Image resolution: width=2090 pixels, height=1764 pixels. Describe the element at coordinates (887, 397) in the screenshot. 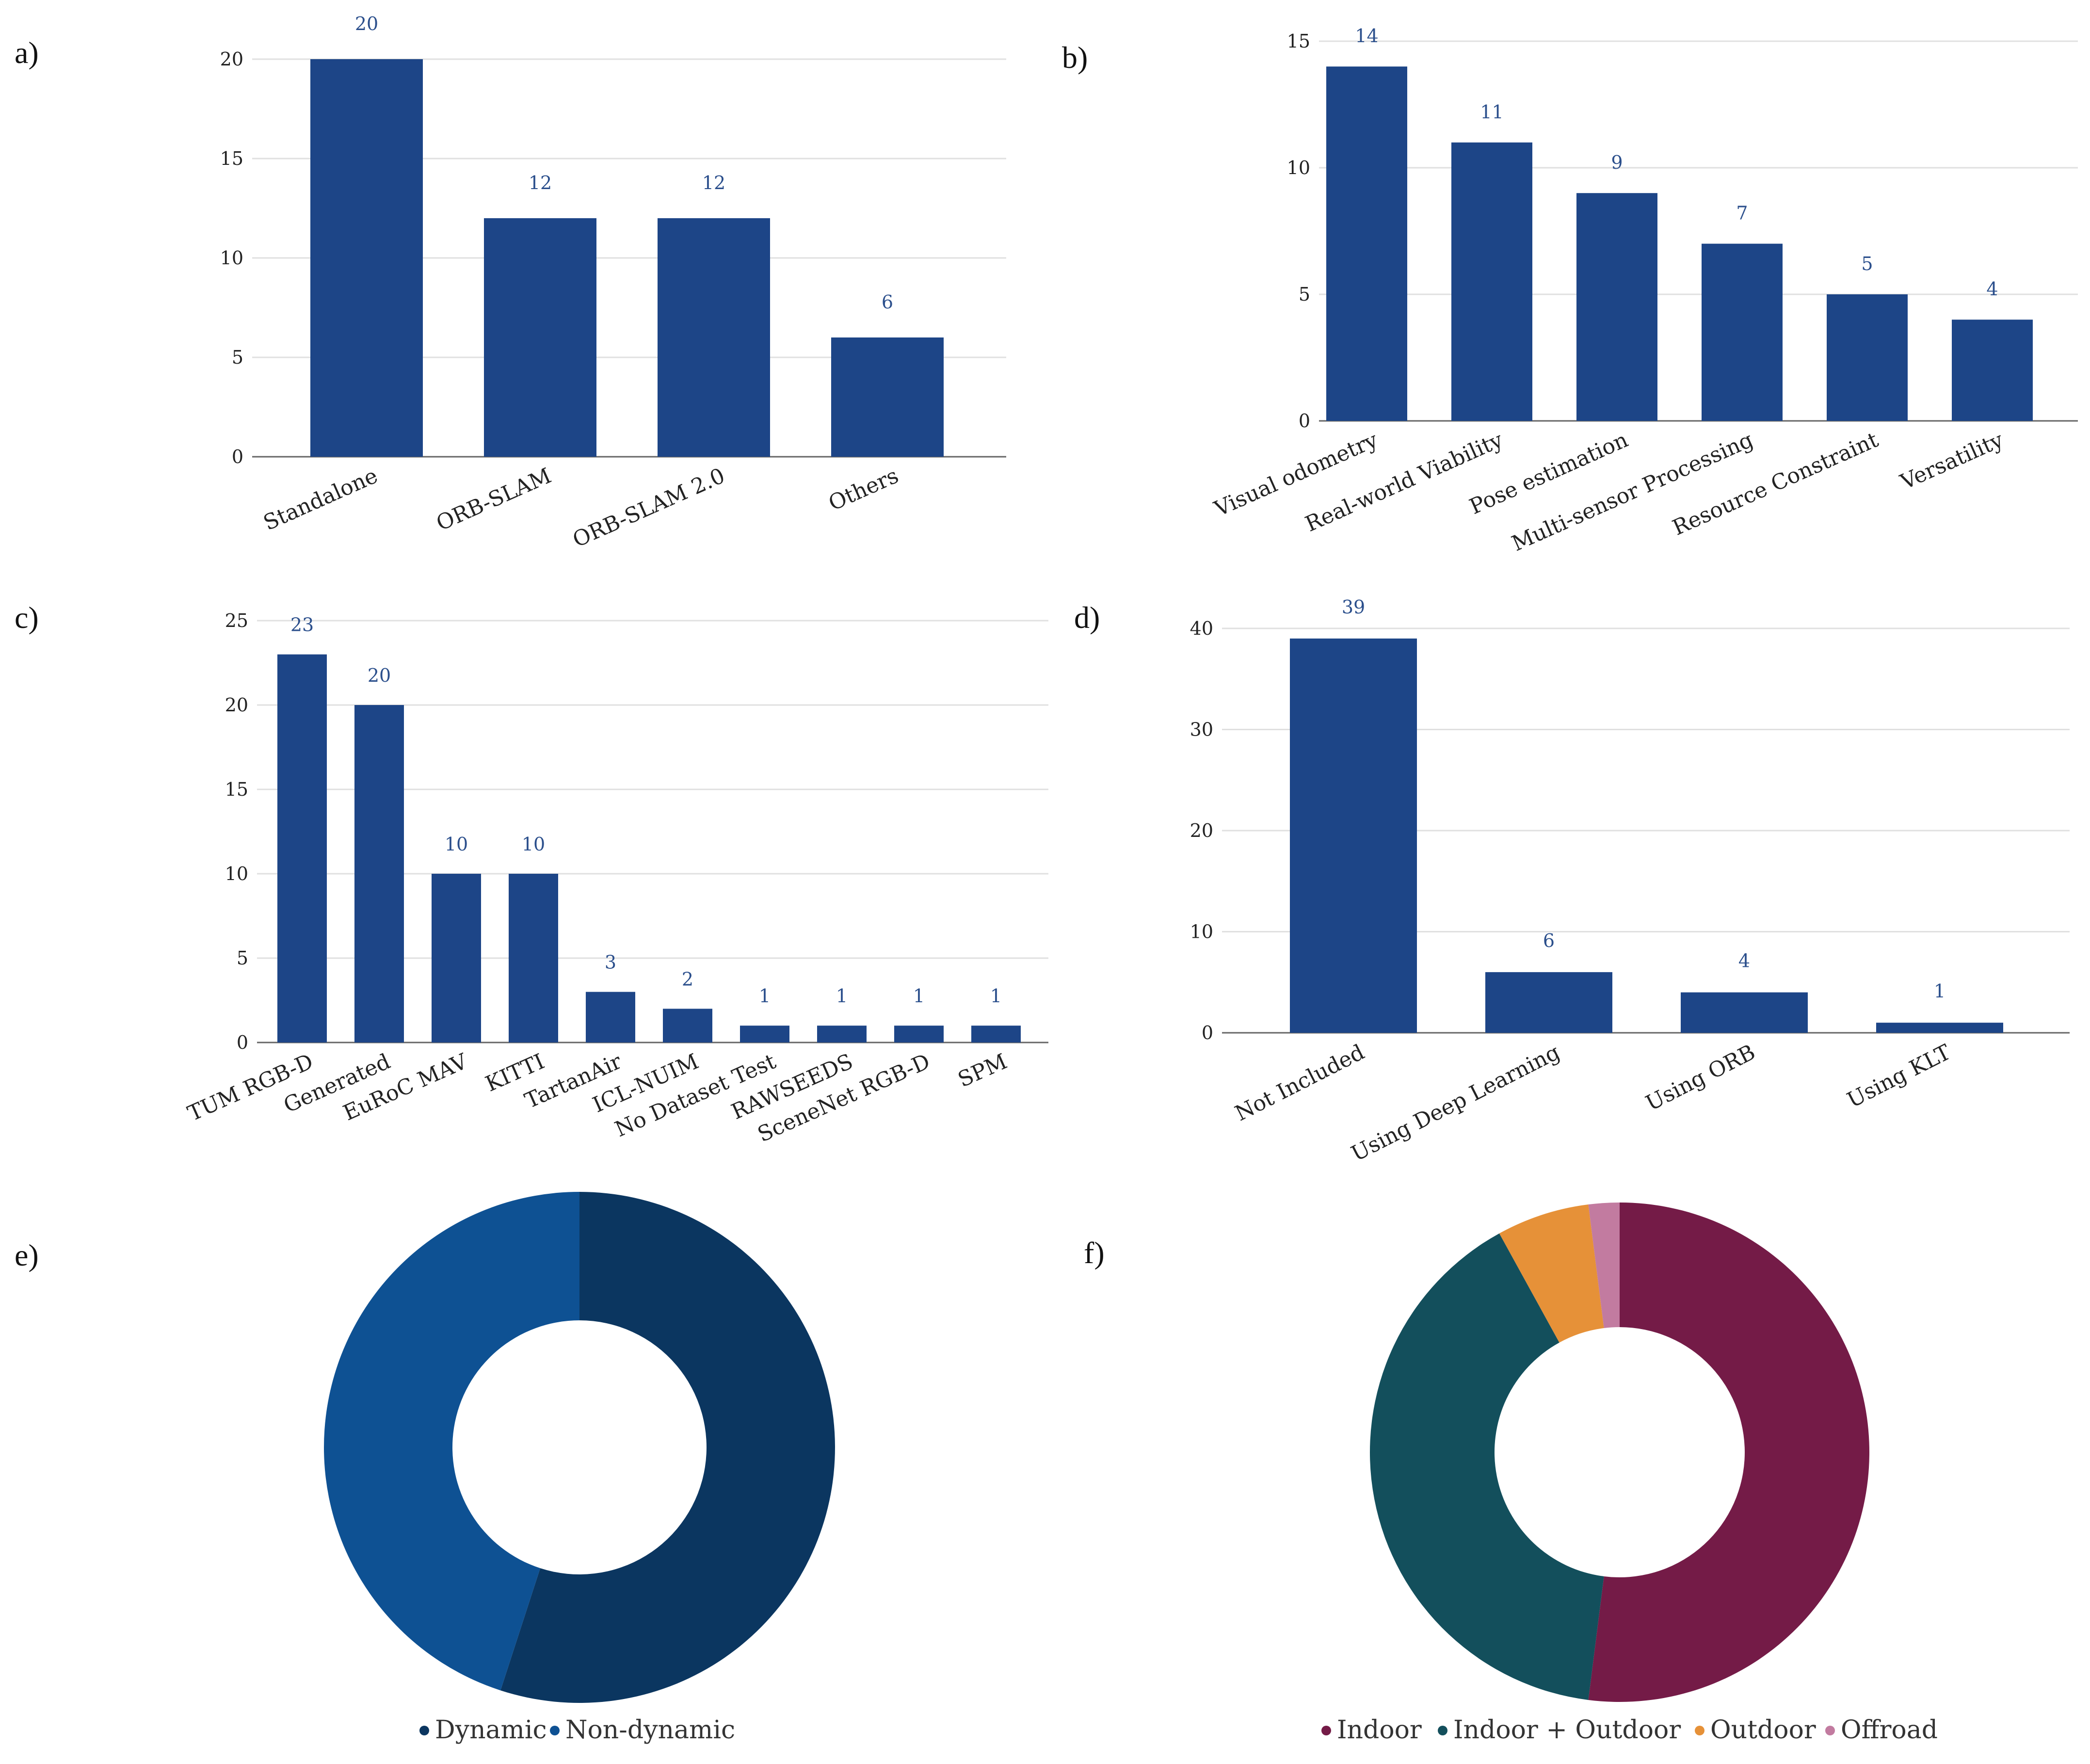

I see `bar-others` at that location.